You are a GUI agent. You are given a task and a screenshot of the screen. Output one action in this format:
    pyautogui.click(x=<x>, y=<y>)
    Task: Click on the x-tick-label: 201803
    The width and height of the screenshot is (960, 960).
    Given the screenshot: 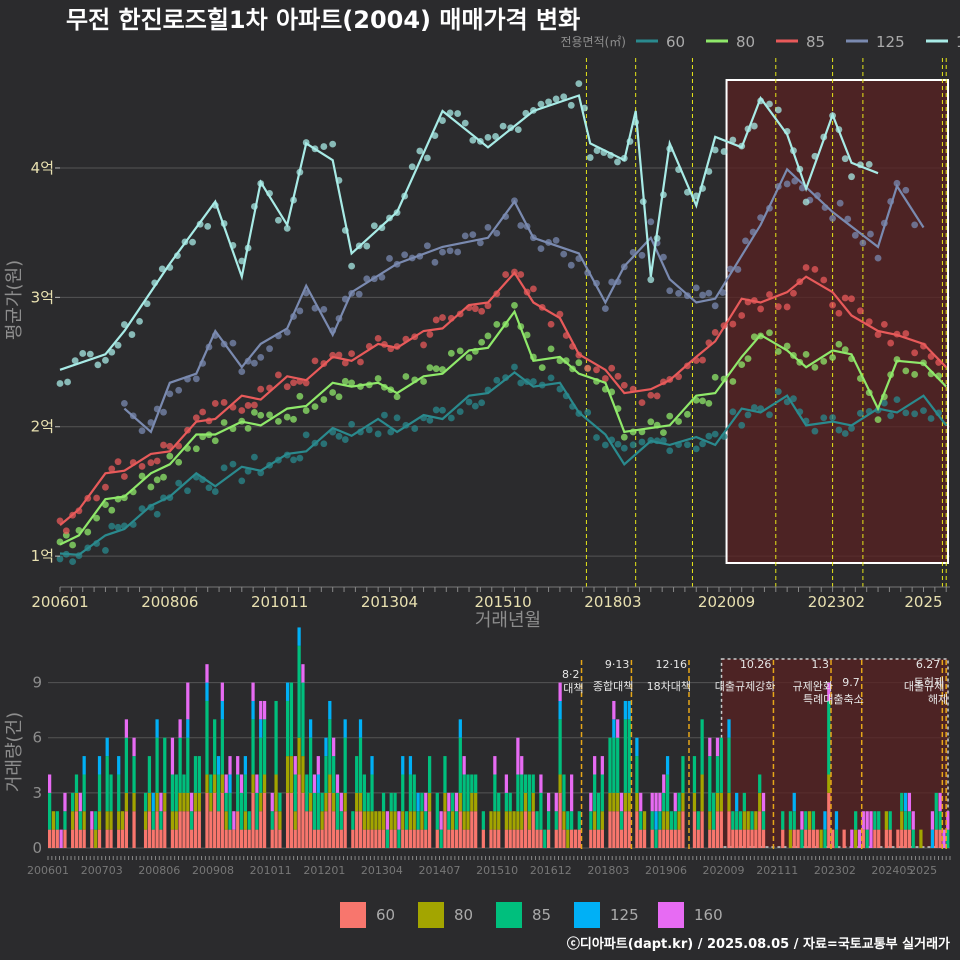 What is the action you would take?
    pyautogui.click(x=612, y=602)
    